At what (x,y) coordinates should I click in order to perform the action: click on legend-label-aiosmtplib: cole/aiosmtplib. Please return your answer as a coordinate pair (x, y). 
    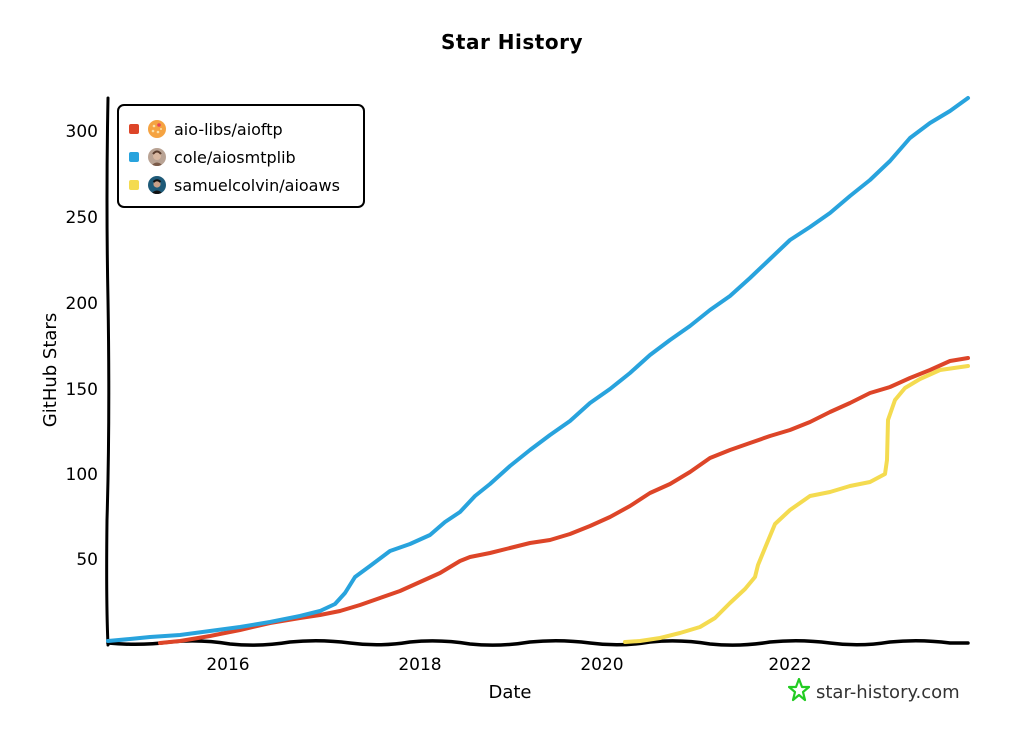
    Looking at the image, I should click on (235, 157).